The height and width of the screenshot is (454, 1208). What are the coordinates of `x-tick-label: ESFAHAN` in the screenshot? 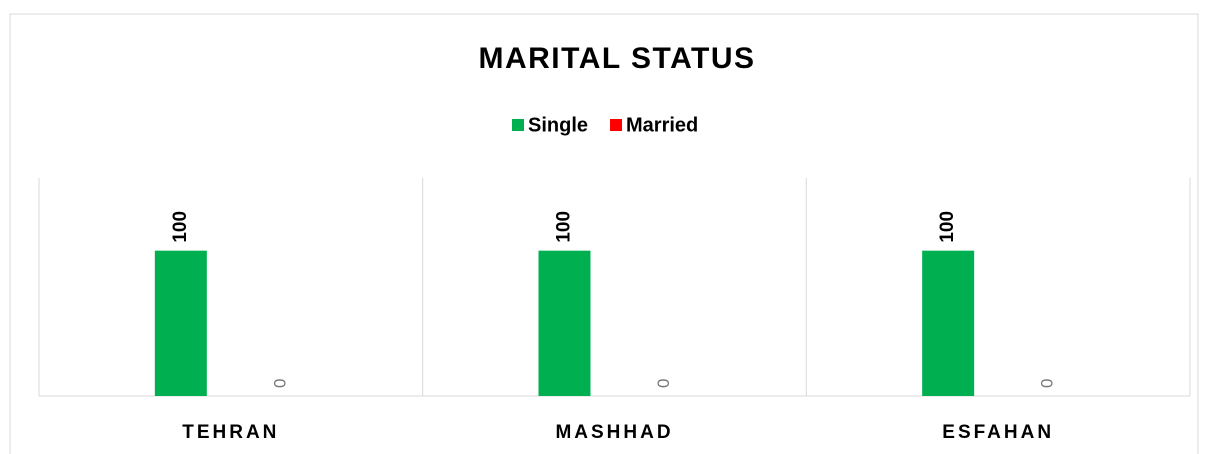 It's located at (998, 432).